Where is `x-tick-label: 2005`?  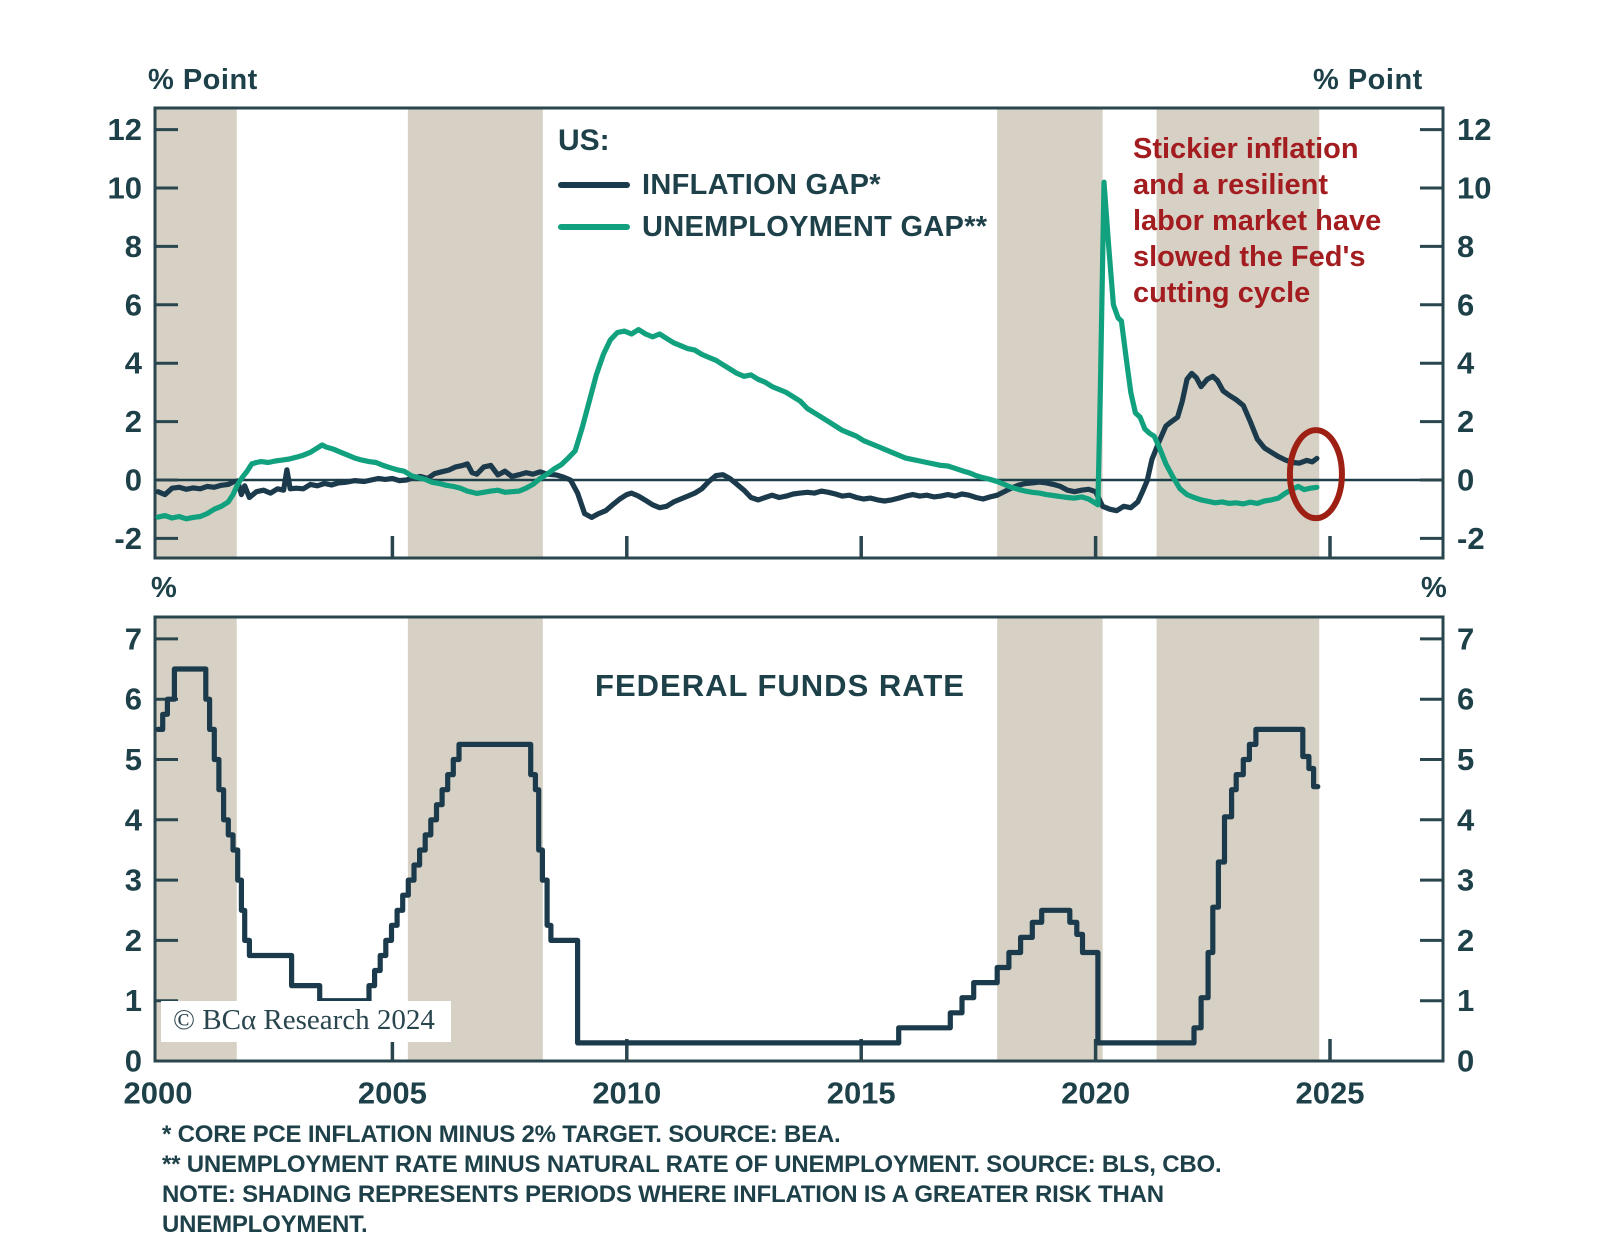
x-tick-label: 2005 is located at coordinates (392, 1093).